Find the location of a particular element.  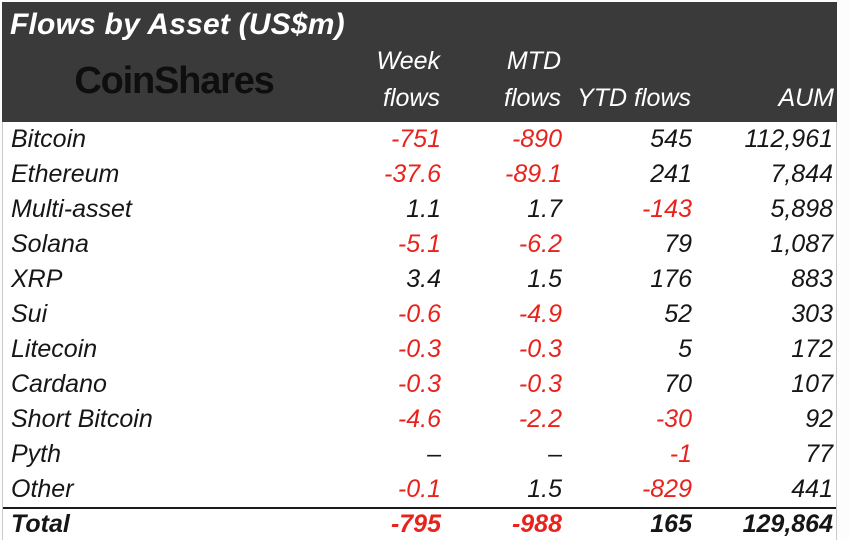

mtd-value-cell: – is located at coordinates (555, 454).